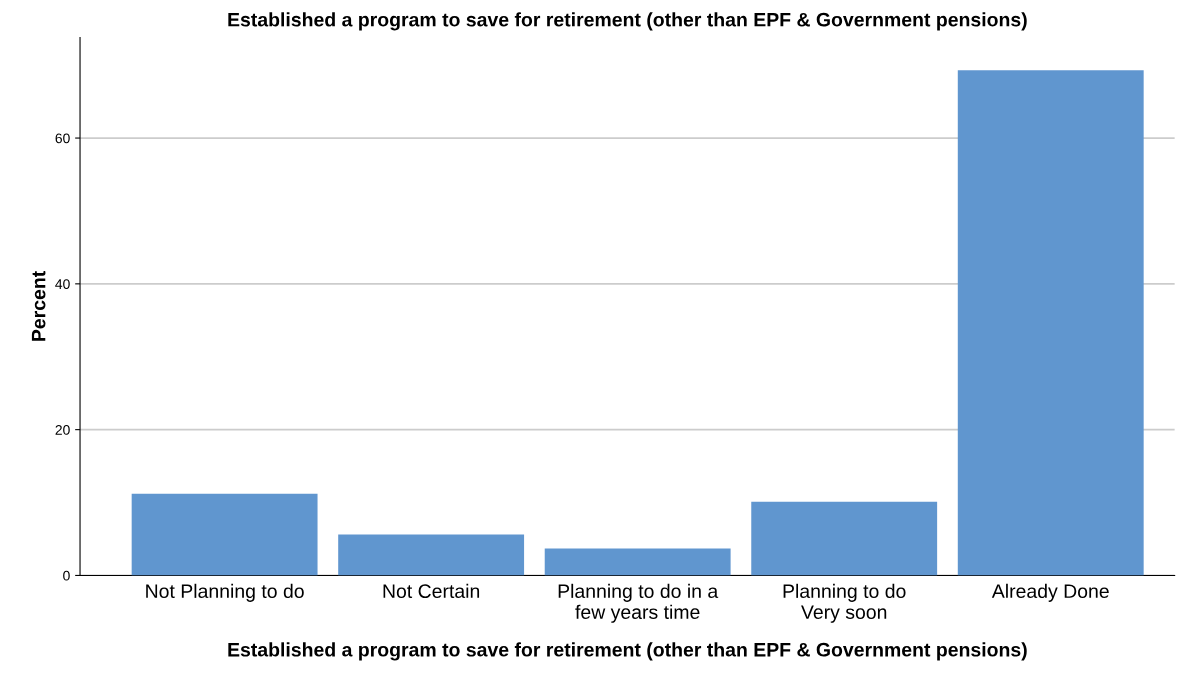  I want to click on y-tick-label: 0, so click(66, 575).